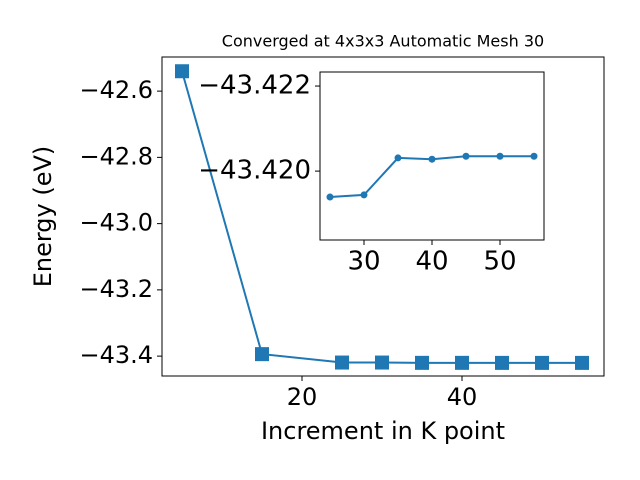 Image resolution: width=640 pixels, height=480 pixels. I want to click on y-tick-label: −43.0, so click(116, 223).